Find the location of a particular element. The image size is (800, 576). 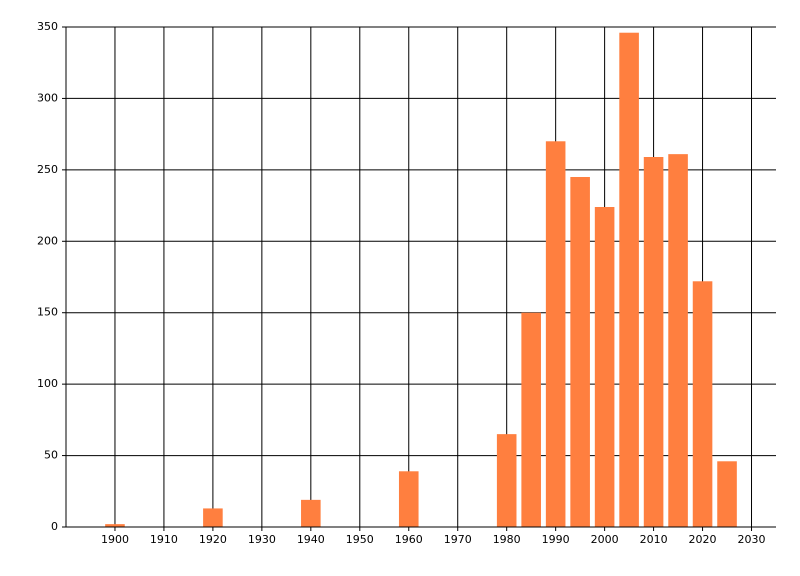

x-tick-label: 1990 is located at coordinates (556, 539).